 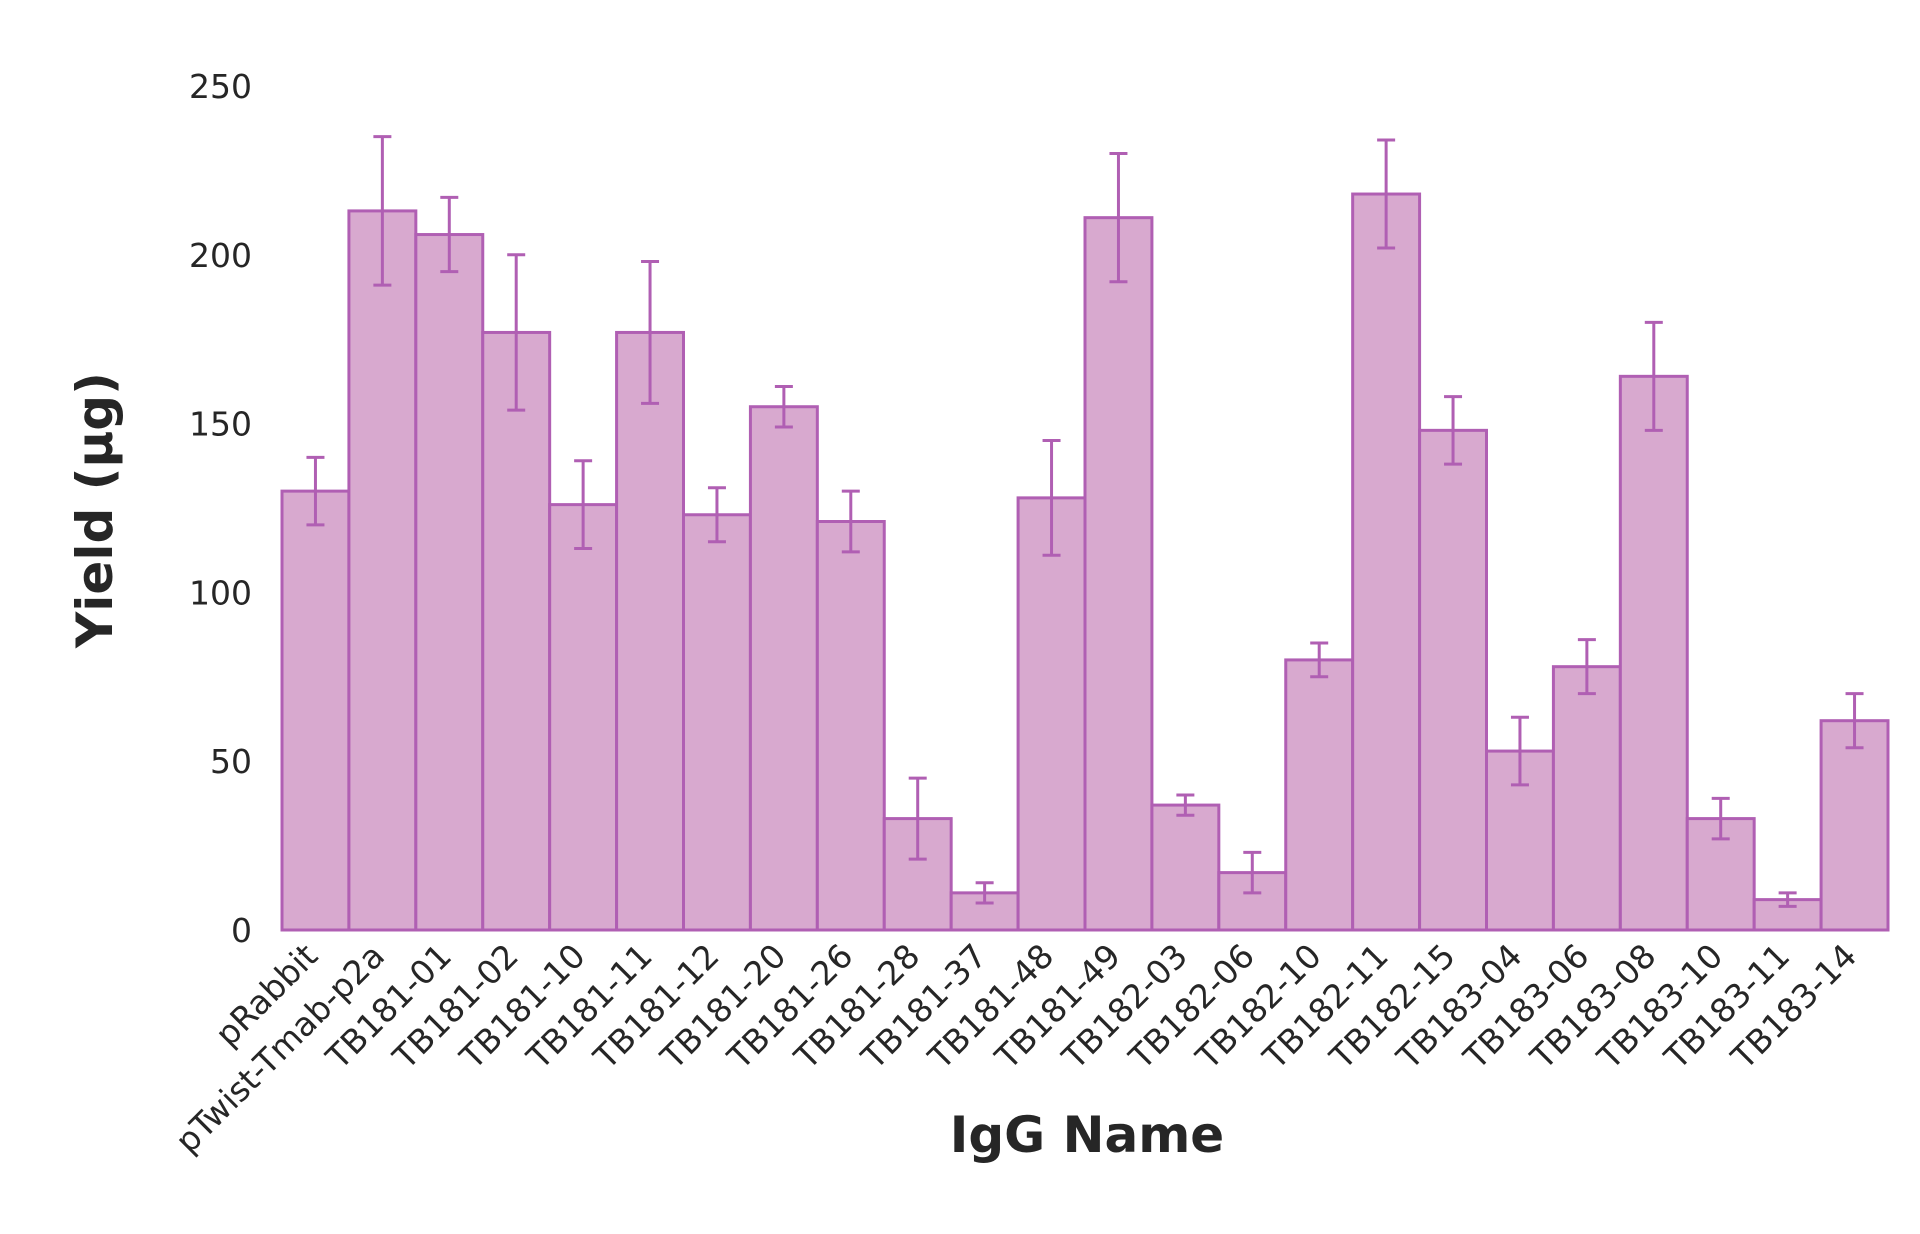 What do you see at coordinates (315, 491) in the screenshot?
I see `error-bar-pRabbit` at bounding box center [315, 491].